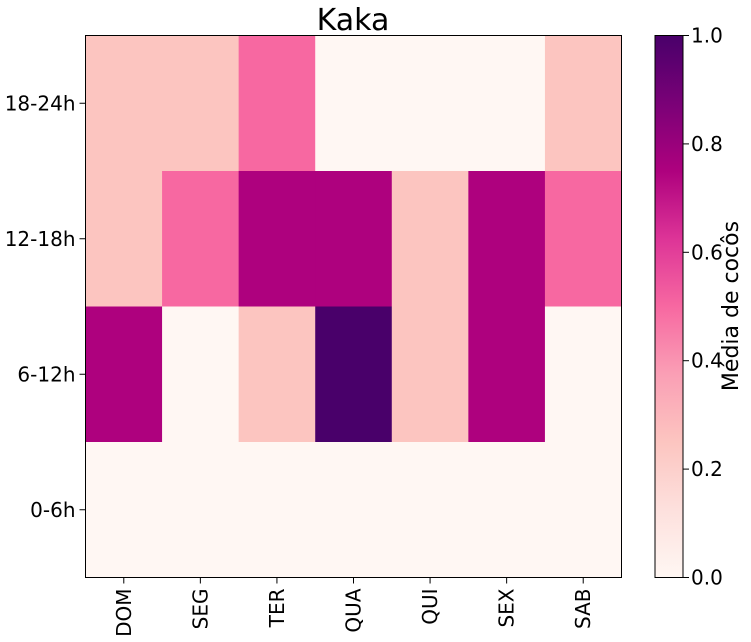  Describe the element at coordinates (707, 144) in the screenshot. I see `colorbar-tick-label: 0.8` at that location.